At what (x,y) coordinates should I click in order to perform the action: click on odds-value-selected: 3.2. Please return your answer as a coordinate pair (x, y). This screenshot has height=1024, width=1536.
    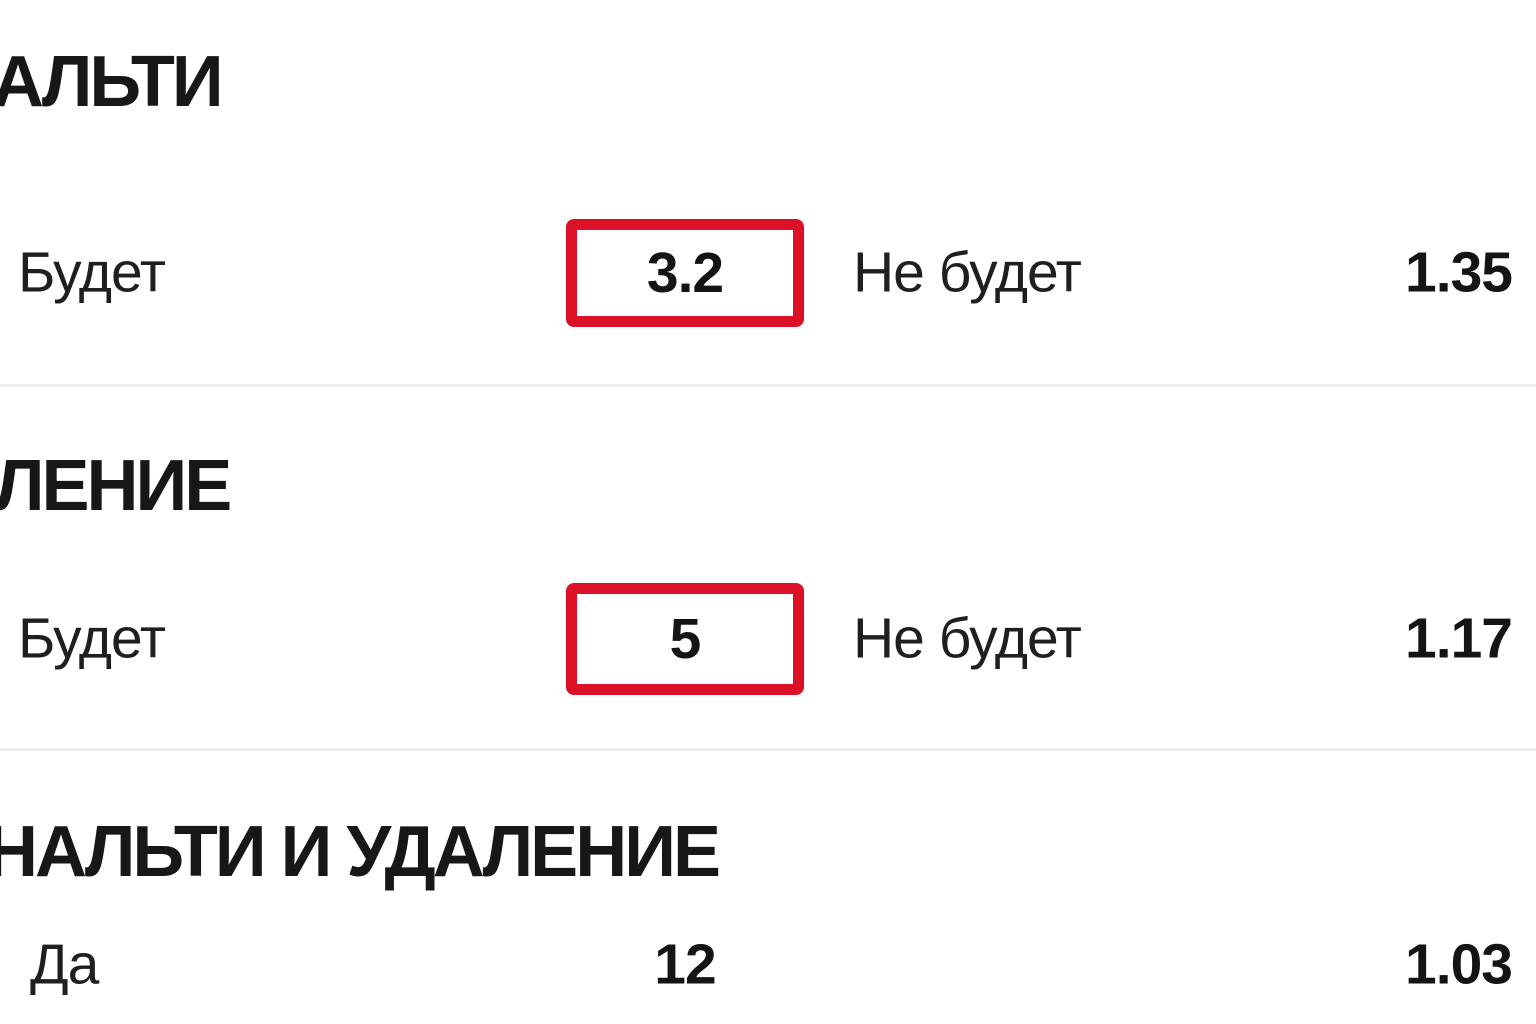
    Looking at the image, I should click on (685, 272).